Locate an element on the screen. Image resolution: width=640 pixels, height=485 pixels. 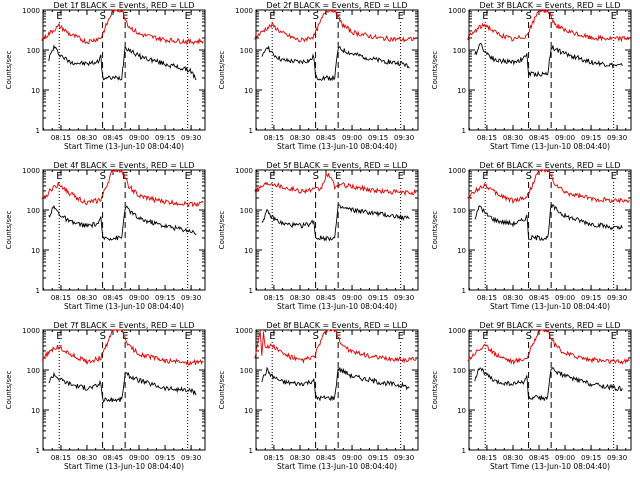
panel-title: Det 2f BLACK = Events, RED = LLD is located at coordinates (336, 5).